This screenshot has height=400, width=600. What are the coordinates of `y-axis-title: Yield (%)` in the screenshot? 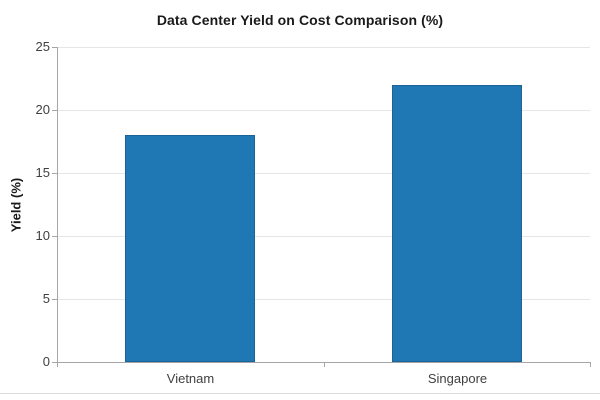 It's located at (16, 205).